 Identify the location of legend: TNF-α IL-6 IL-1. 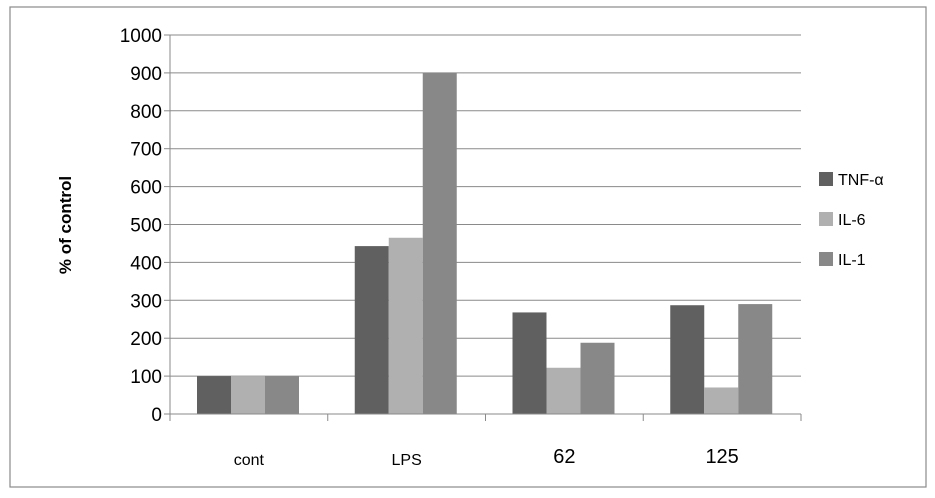
(851, 220).